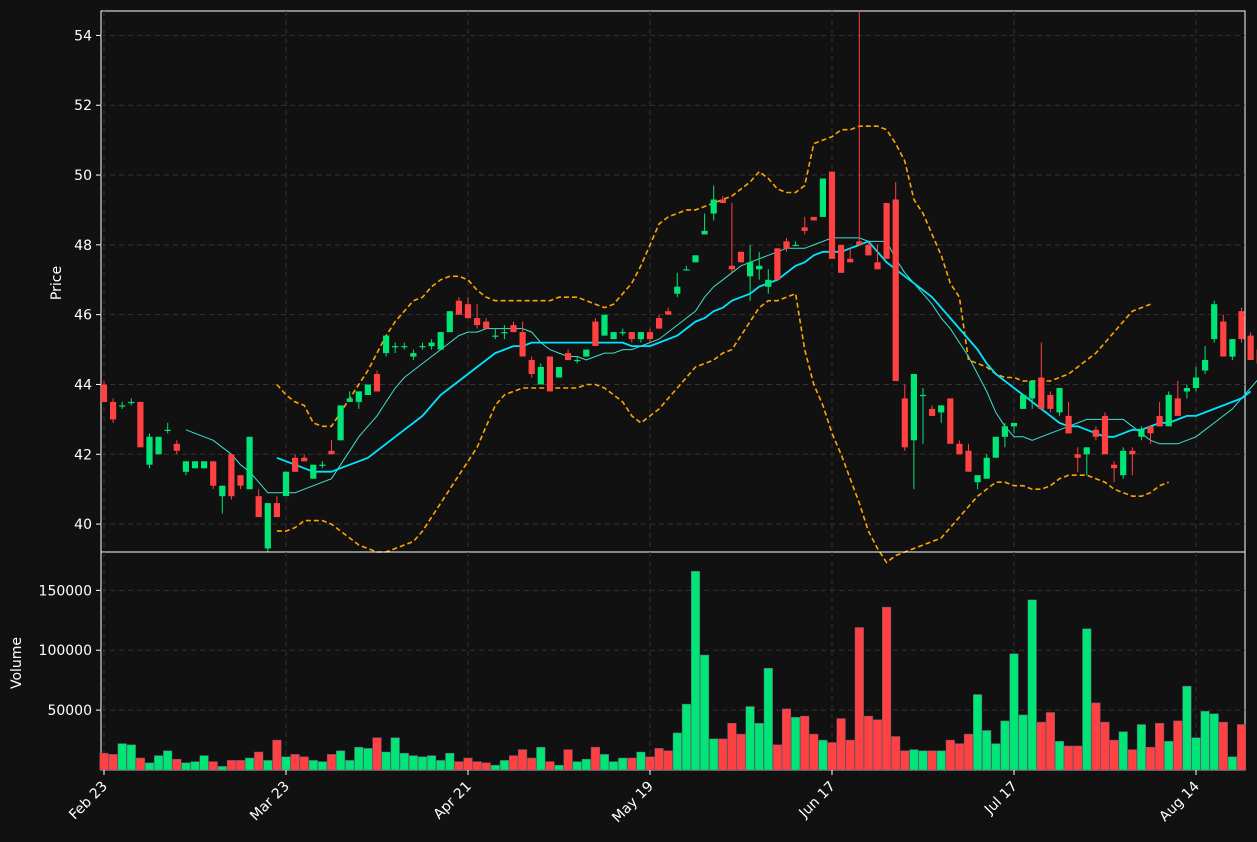 The image size is (1257, 842). Describe the element at coordinates (83, 246) in the screenshot. I see `price-tick-label: 48` at that location.